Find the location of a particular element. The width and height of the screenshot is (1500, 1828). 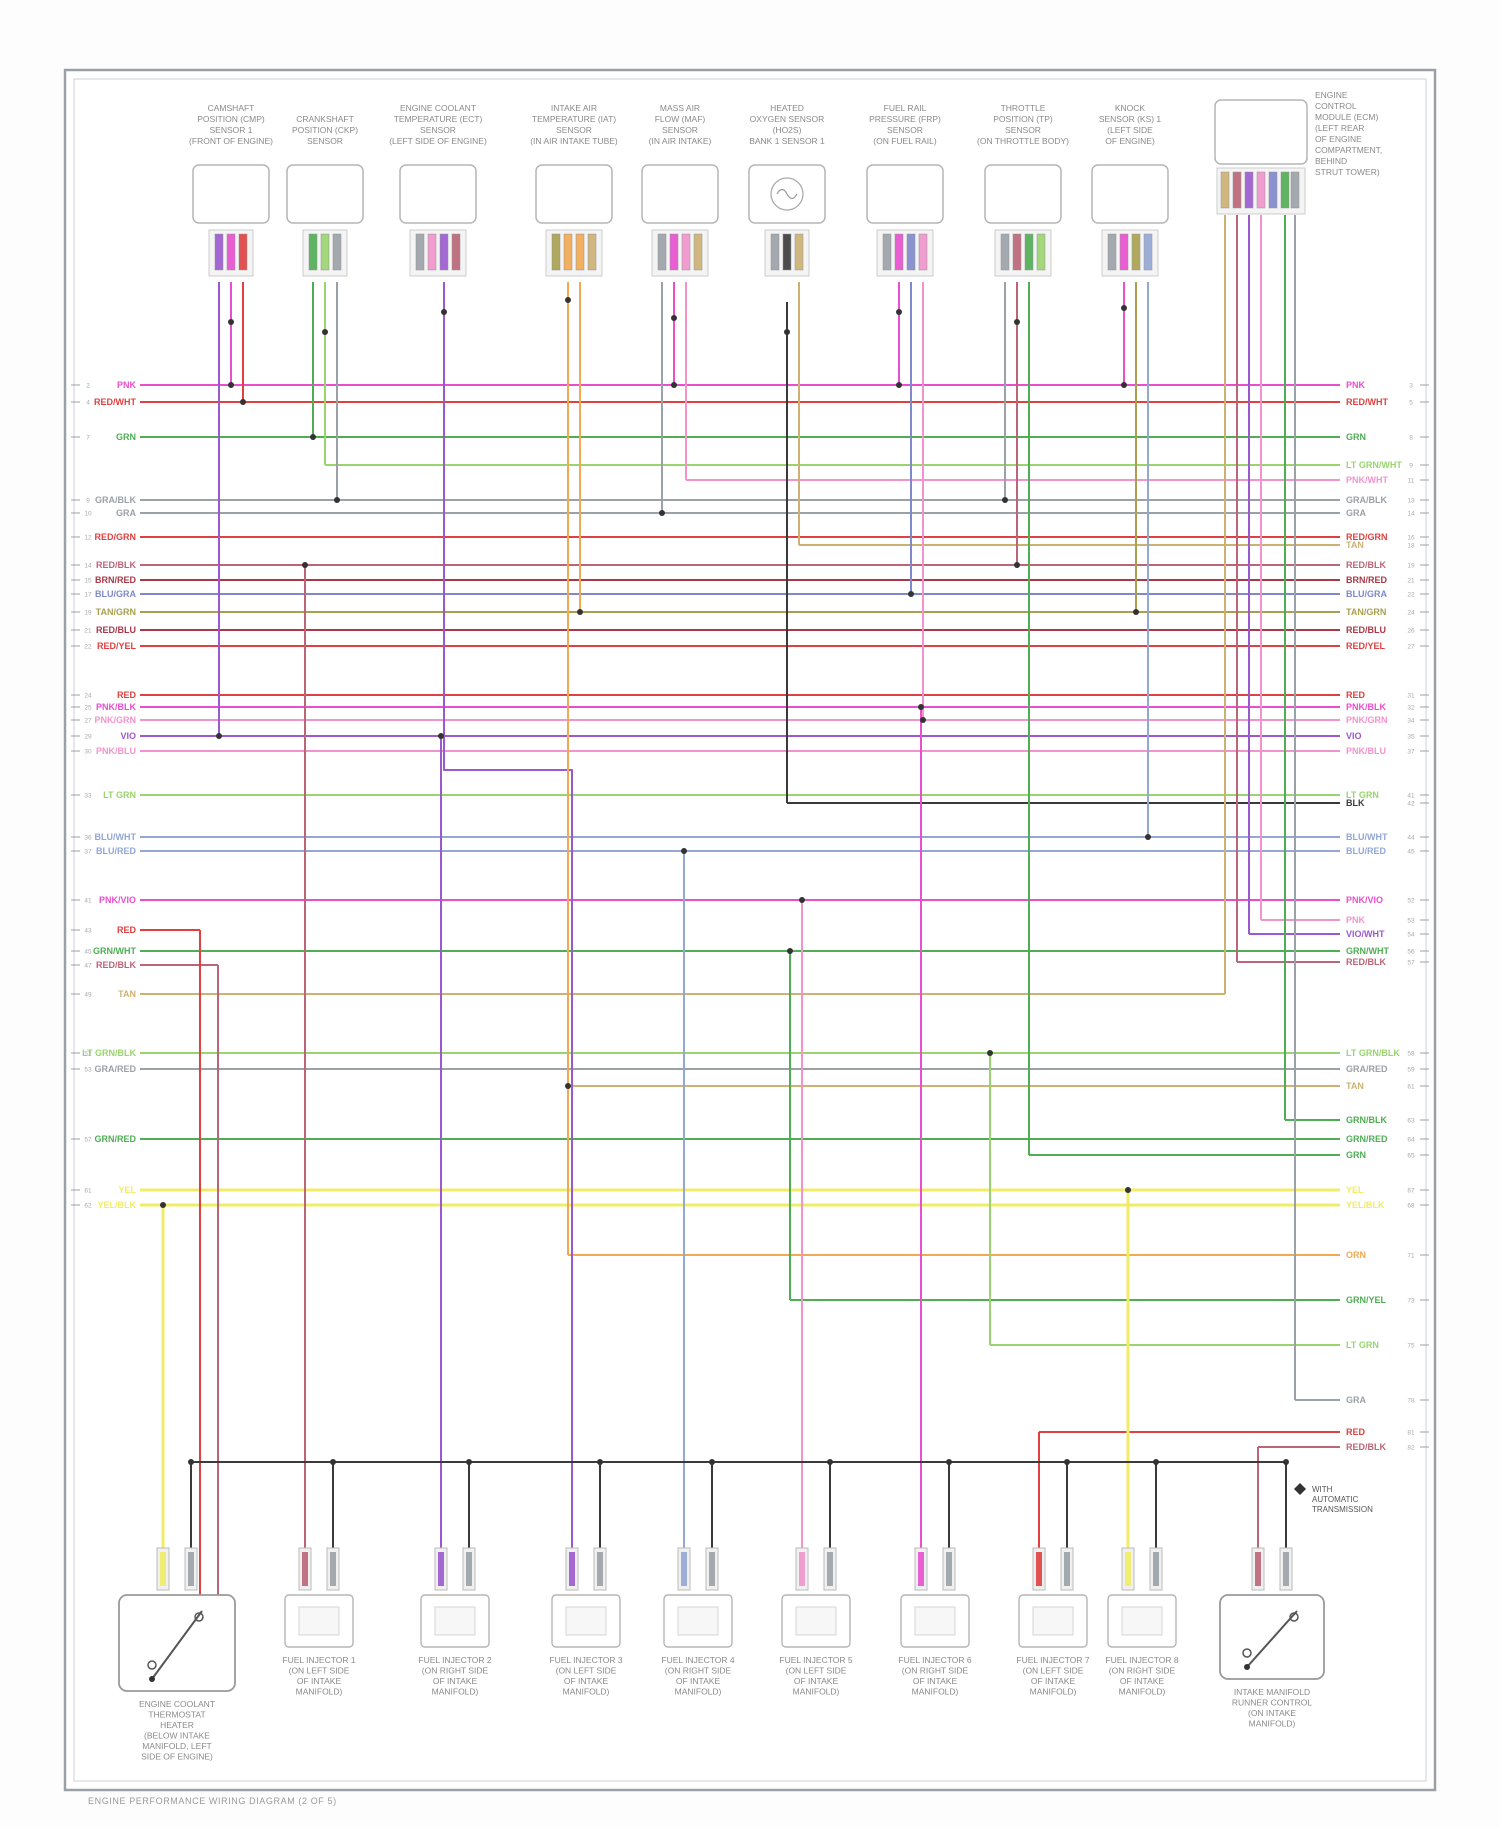

pin-number: 47 is located at coordinates (88, 966).